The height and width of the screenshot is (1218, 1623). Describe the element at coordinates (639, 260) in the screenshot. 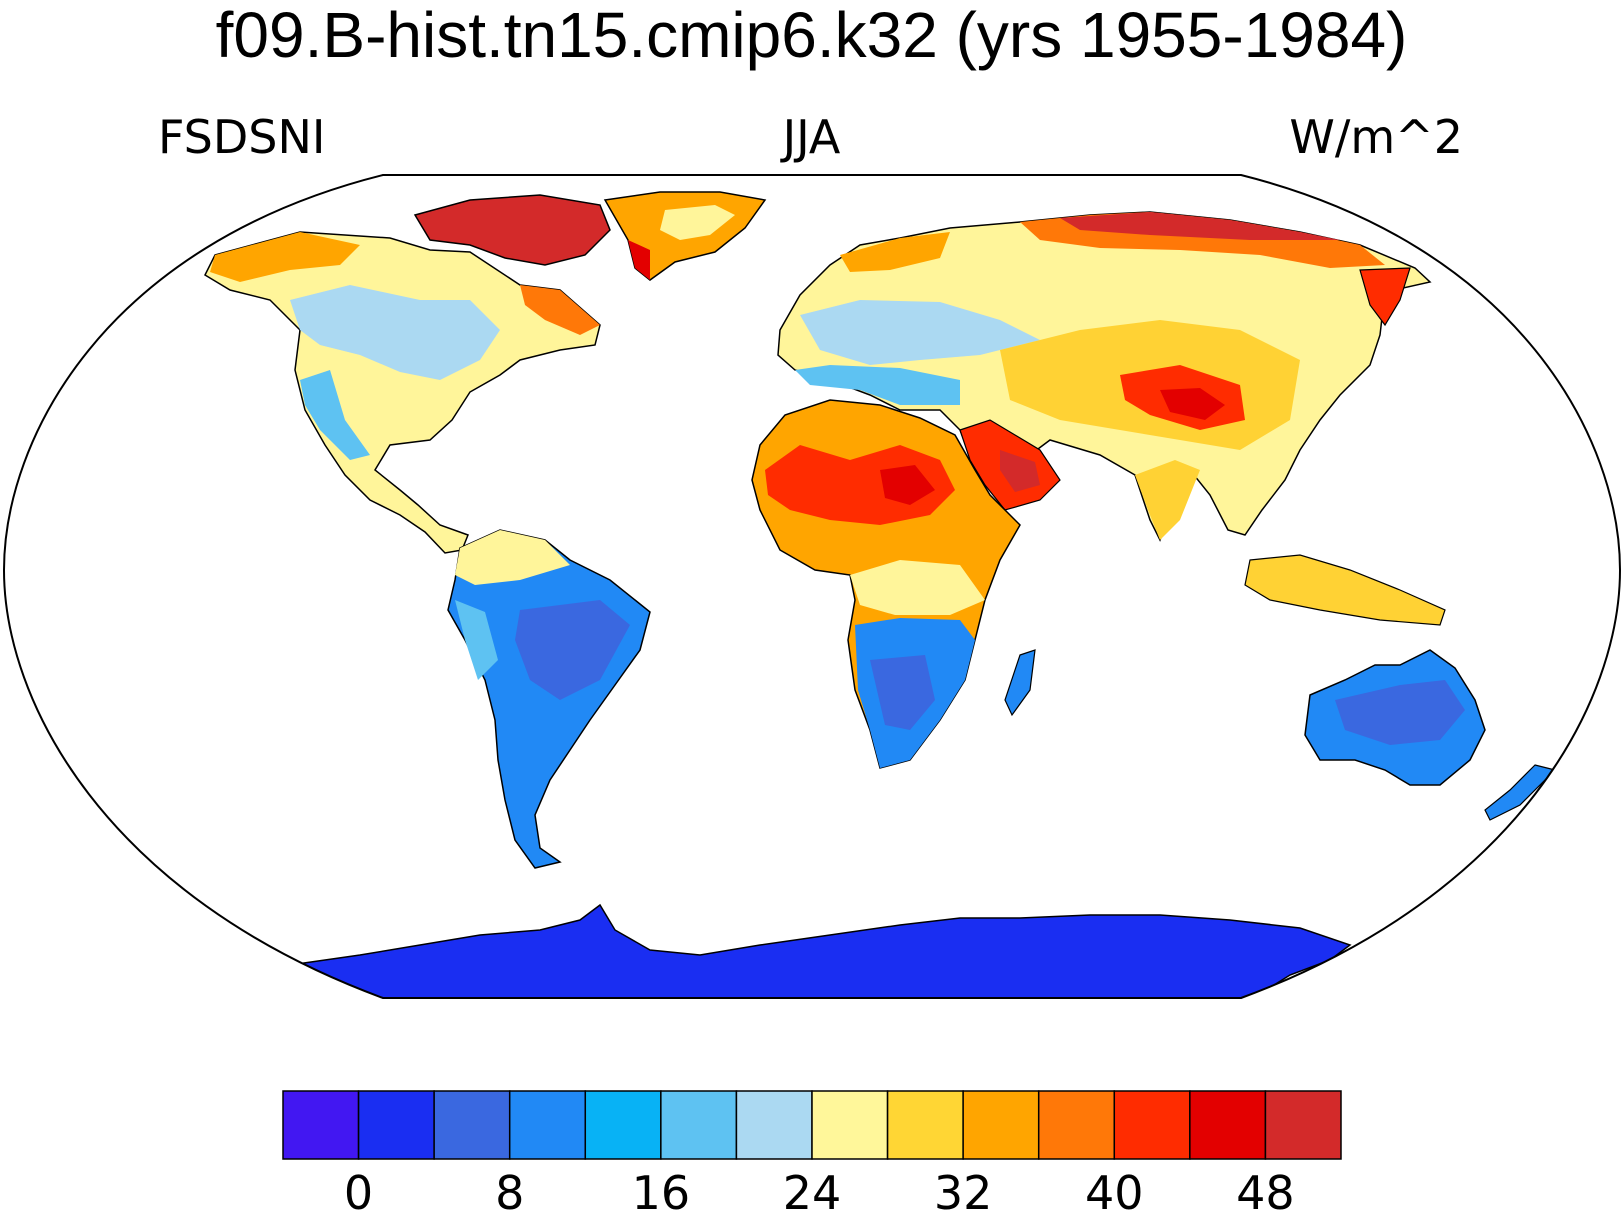

I see `greenland-south` at that location.